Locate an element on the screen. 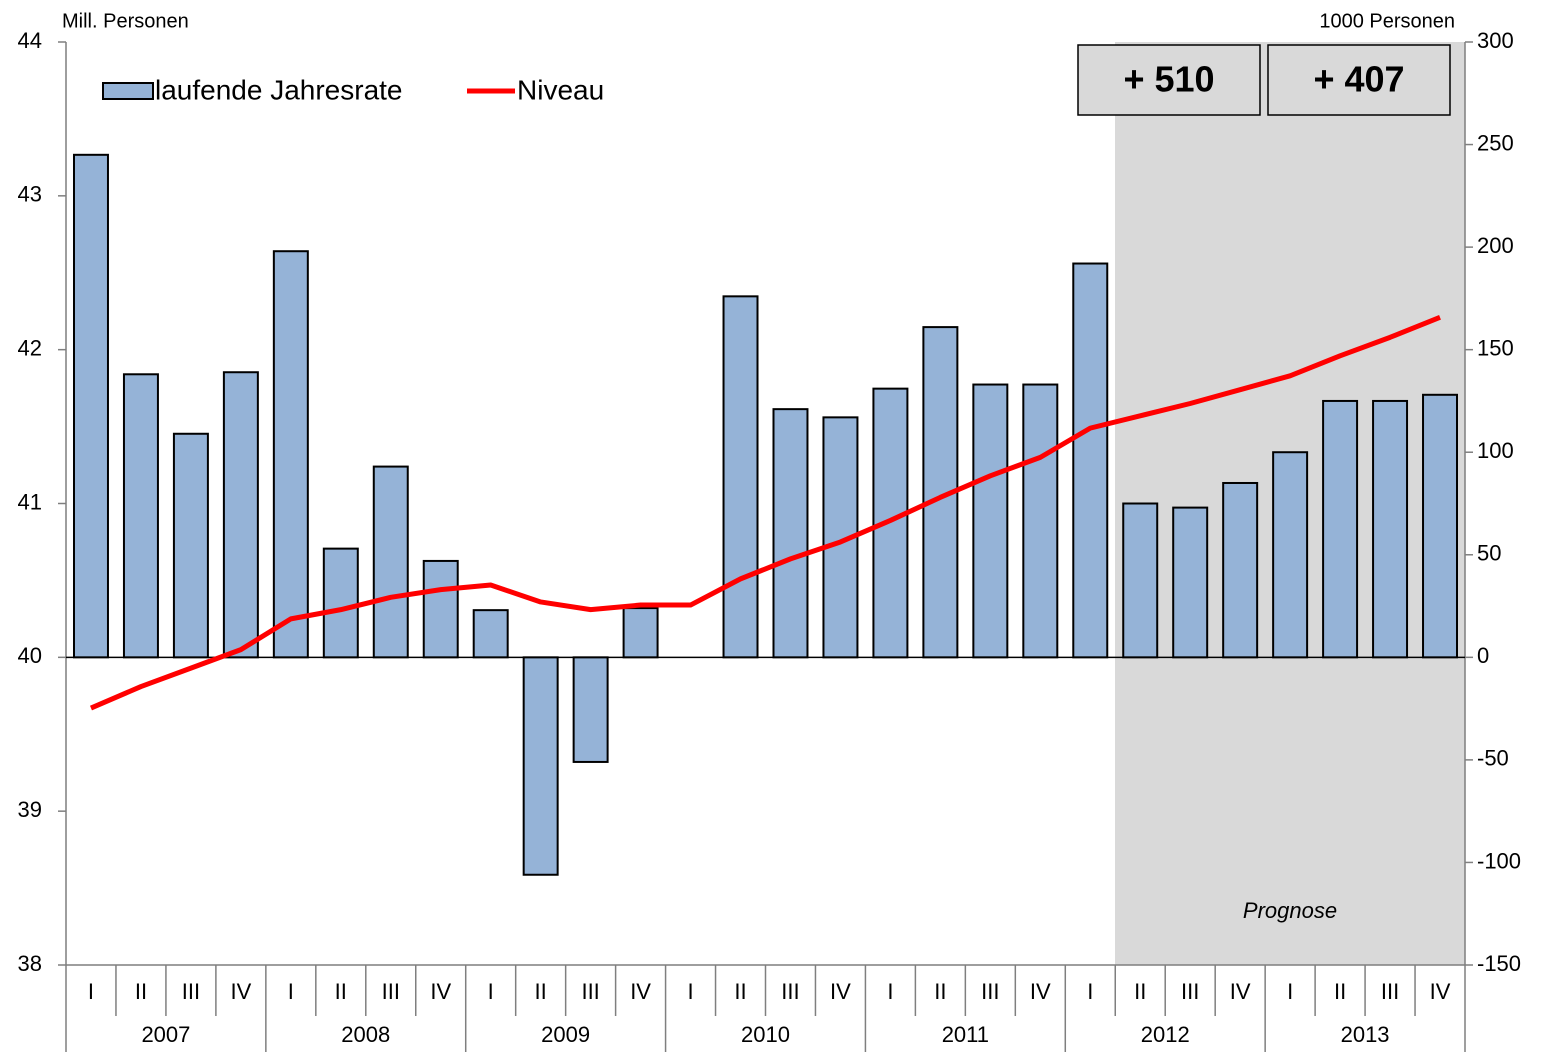  y2-tick-label: -100 is located at coordinates (1499, 860).